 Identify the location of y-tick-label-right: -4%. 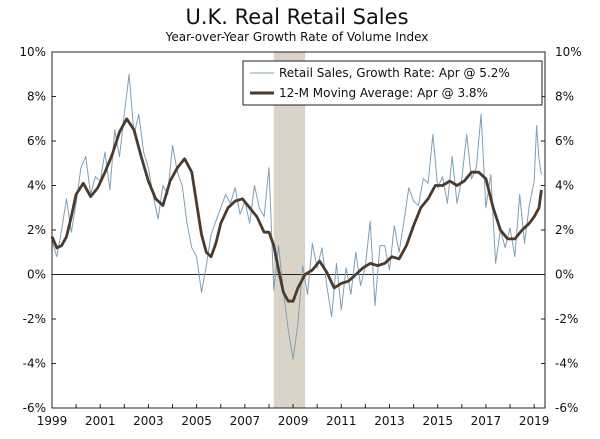
(566, 364).